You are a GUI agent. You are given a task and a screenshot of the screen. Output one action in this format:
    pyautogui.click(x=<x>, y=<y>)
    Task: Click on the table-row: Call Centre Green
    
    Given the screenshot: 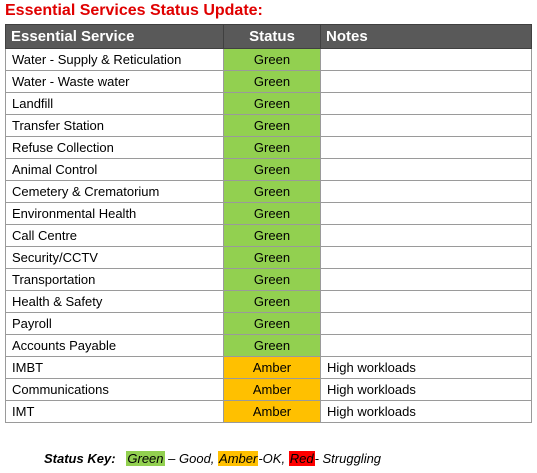 What is the action you would take?
    pyautogui.click(x=268, y=235)
    